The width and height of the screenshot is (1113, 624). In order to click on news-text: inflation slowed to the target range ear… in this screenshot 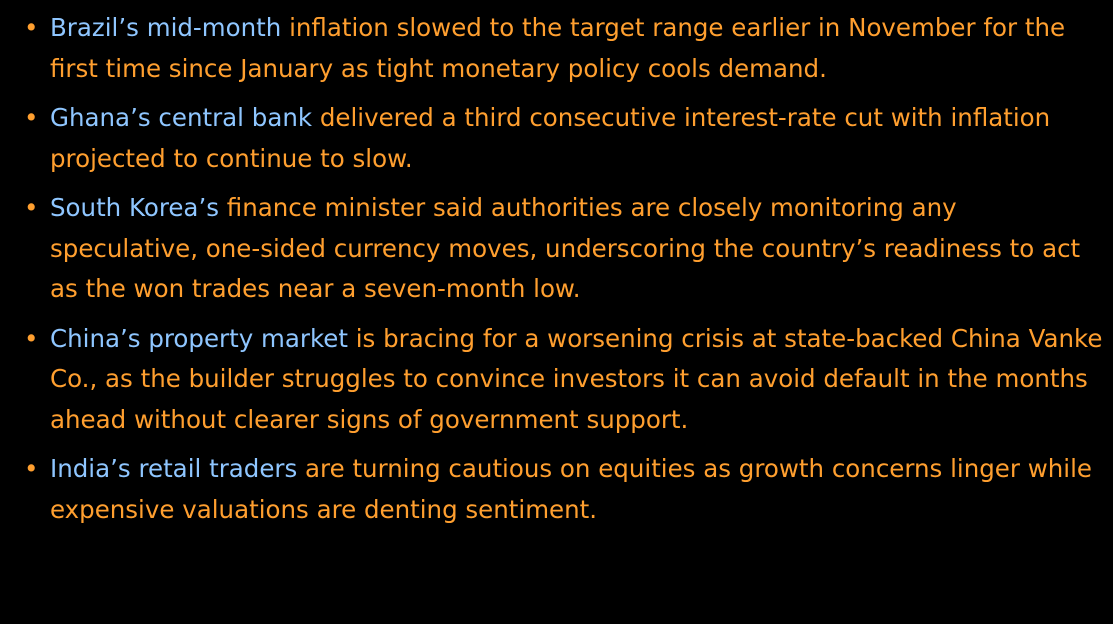, I will do `click(558, 48)`.